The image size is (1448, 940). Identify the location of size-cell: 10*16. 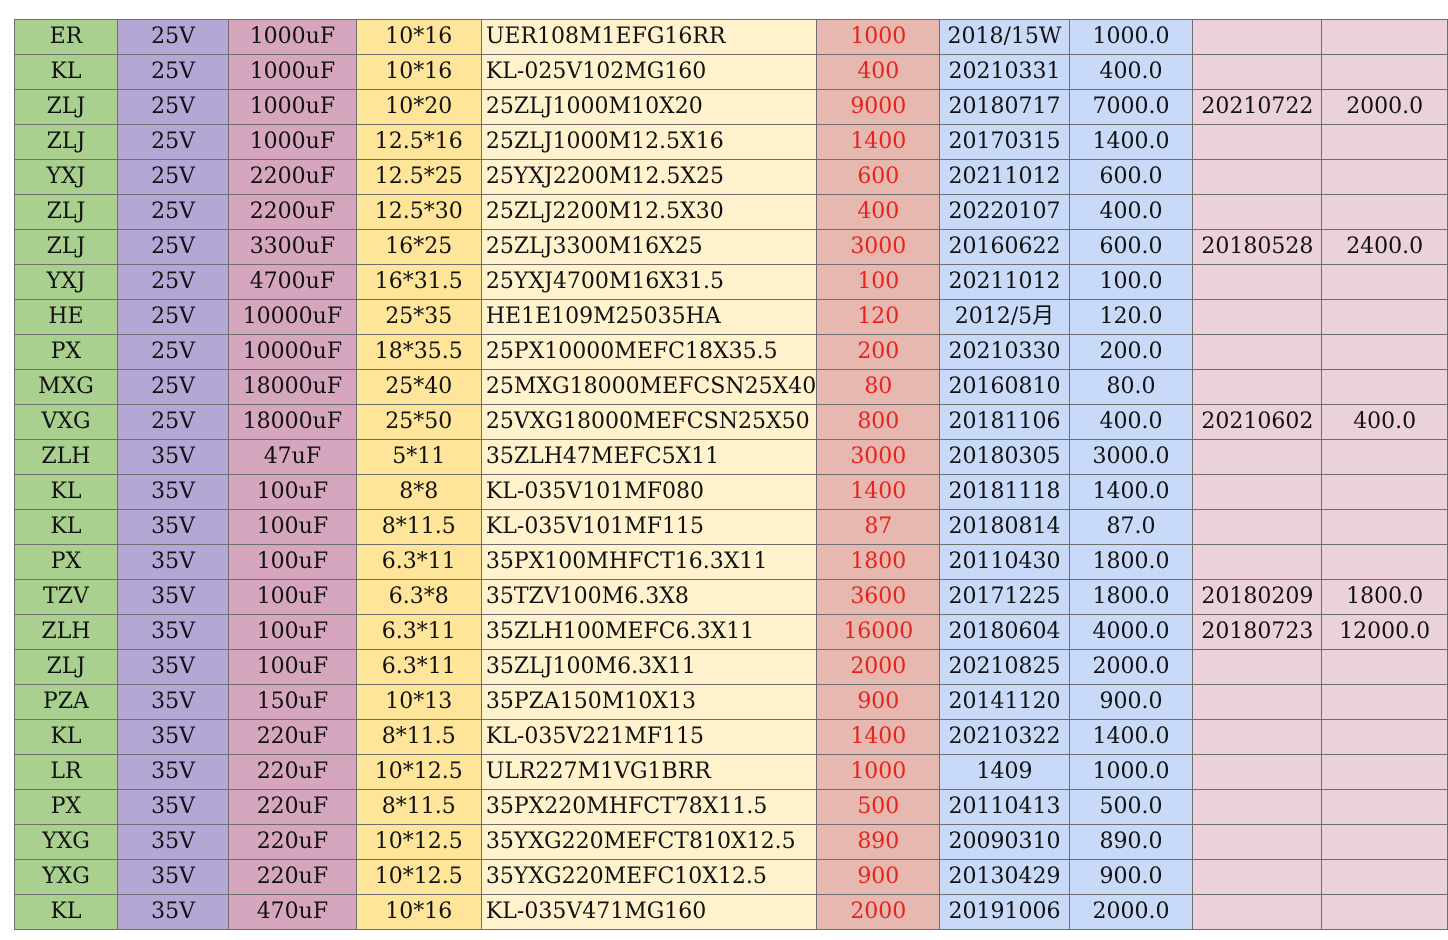
(418, 912).